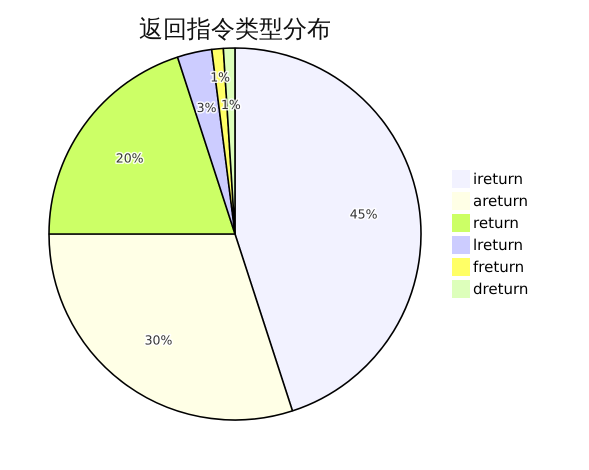 The height and width of the screenshot is (470, 589). What do you see at coordinates (235, 29) in the screenshot?
I see `title: 返回指令类型分布` at bounding box center [235, 29].